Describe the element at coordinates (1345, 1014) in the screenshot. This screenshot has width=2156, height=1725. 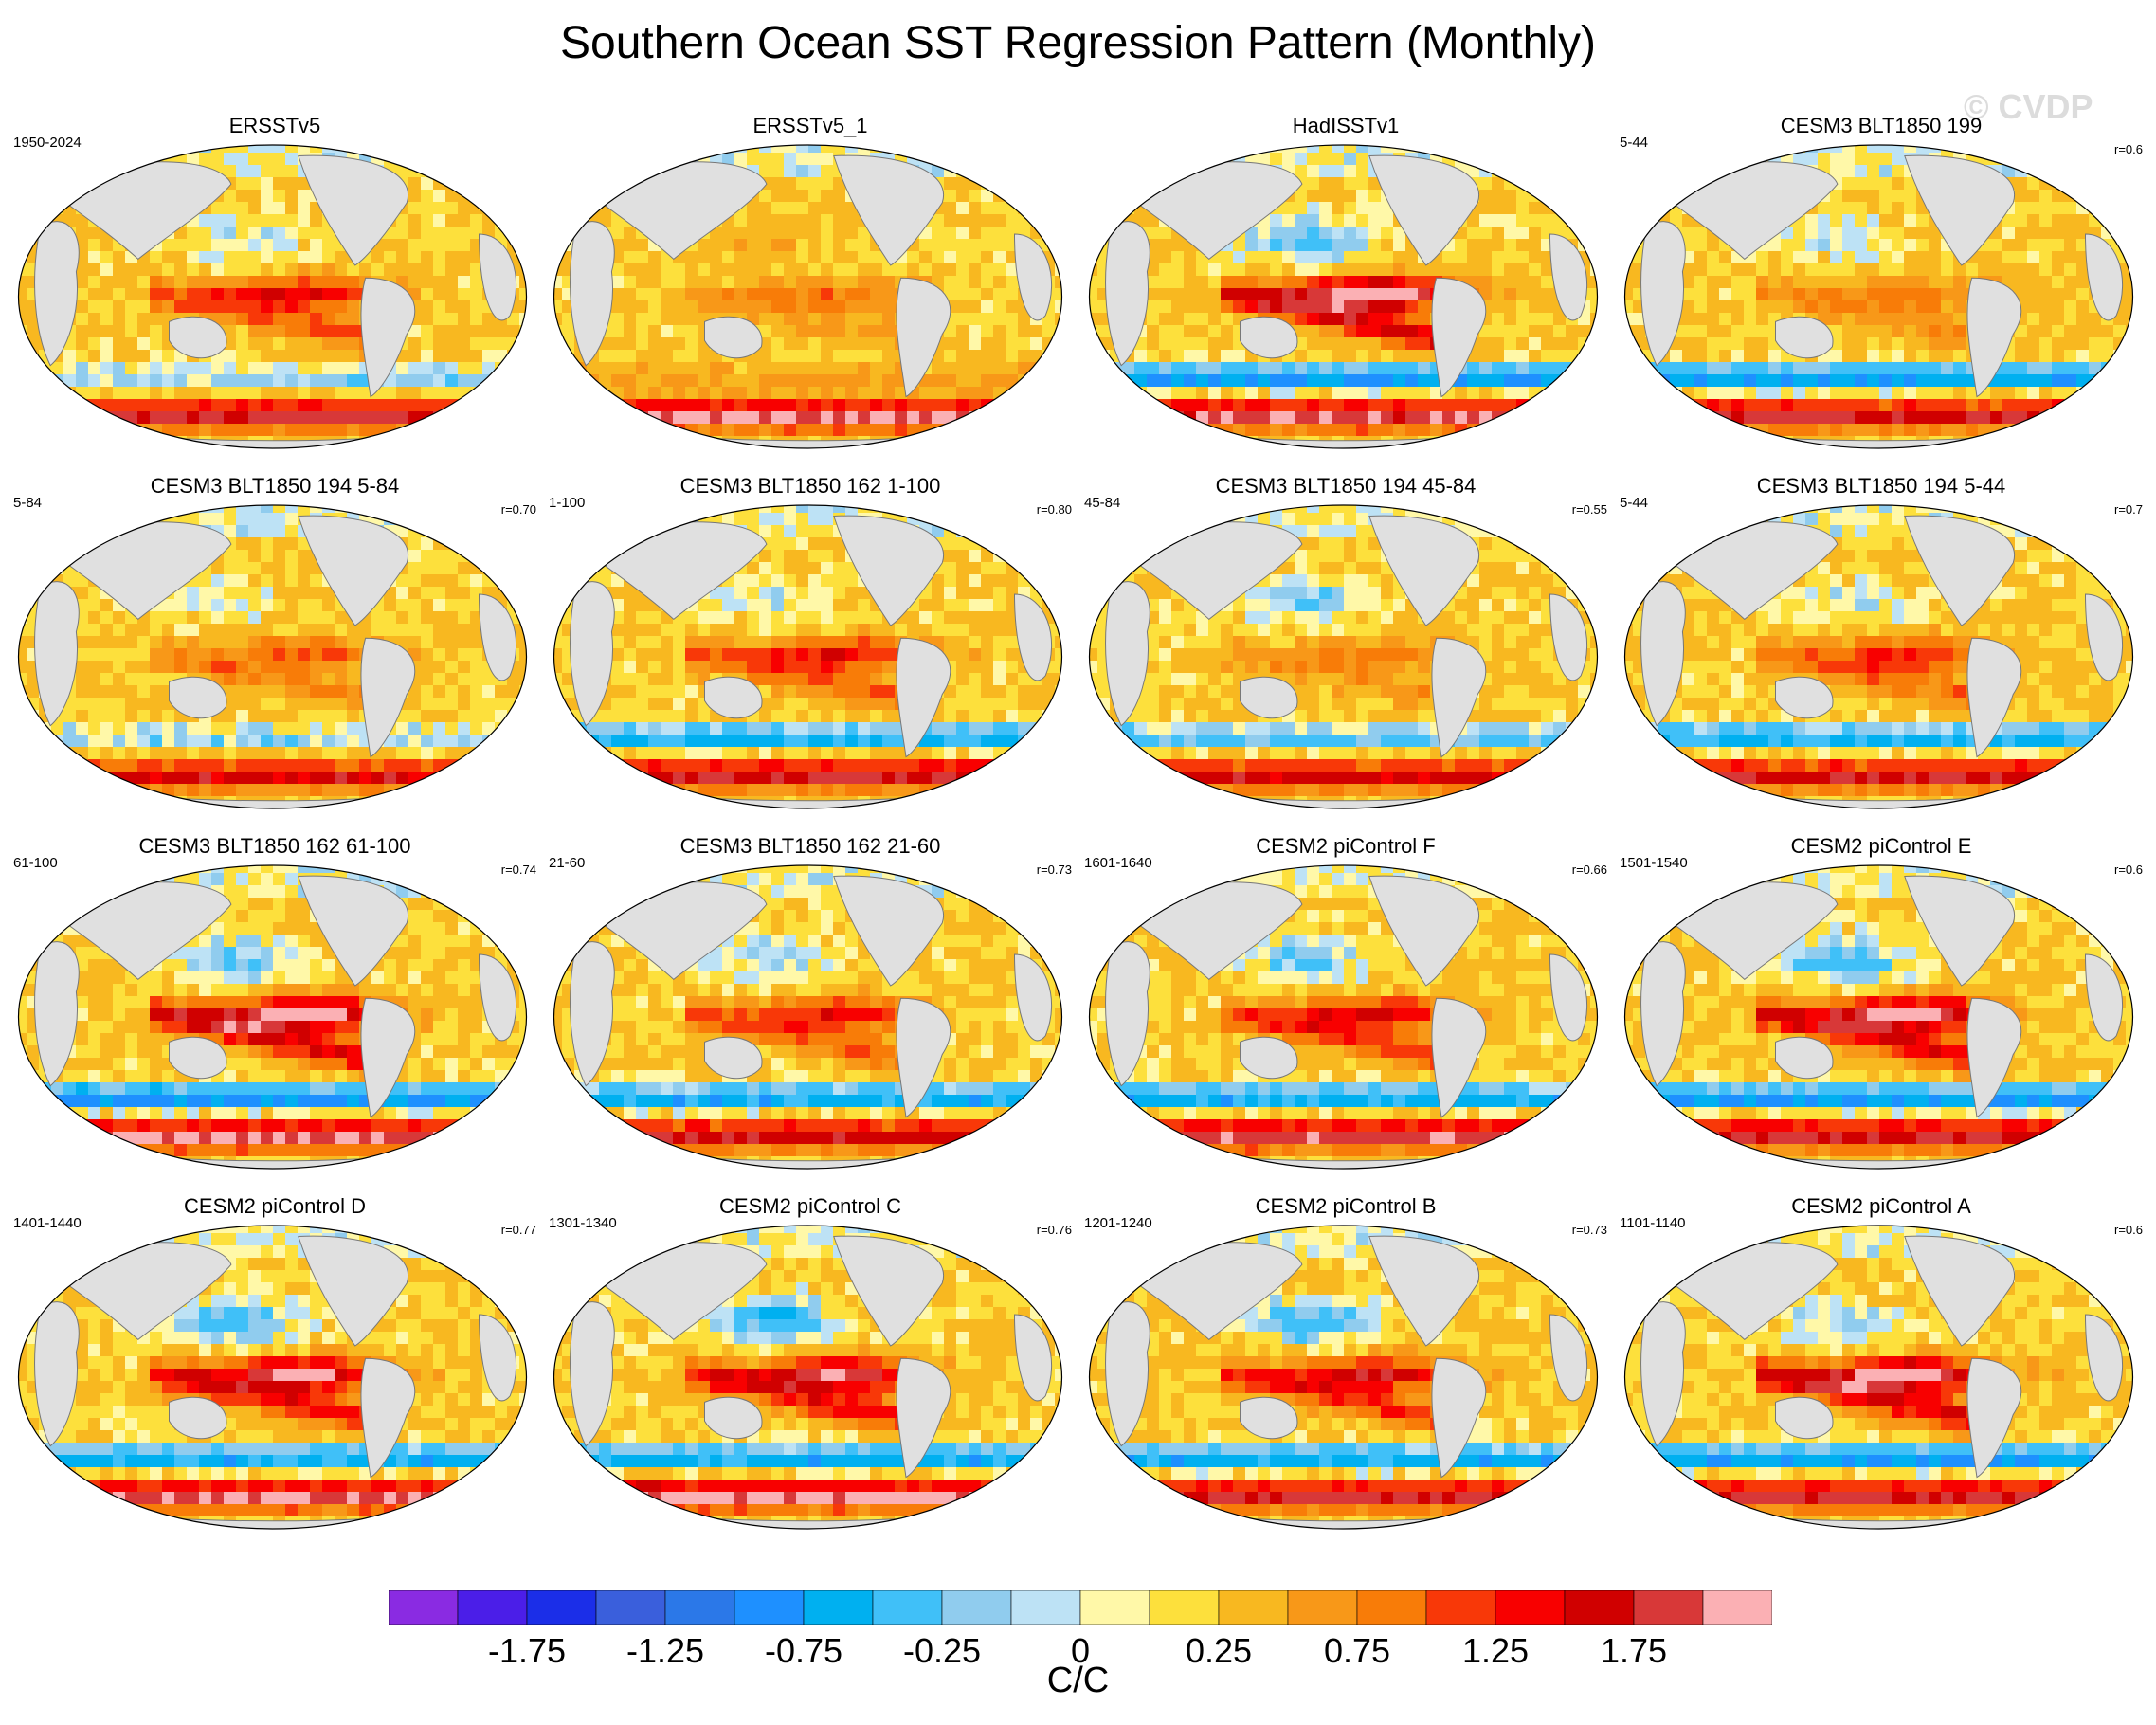
I see `map-panel: CESM2 piControl F 1601-1640 r=0.66` at that location.